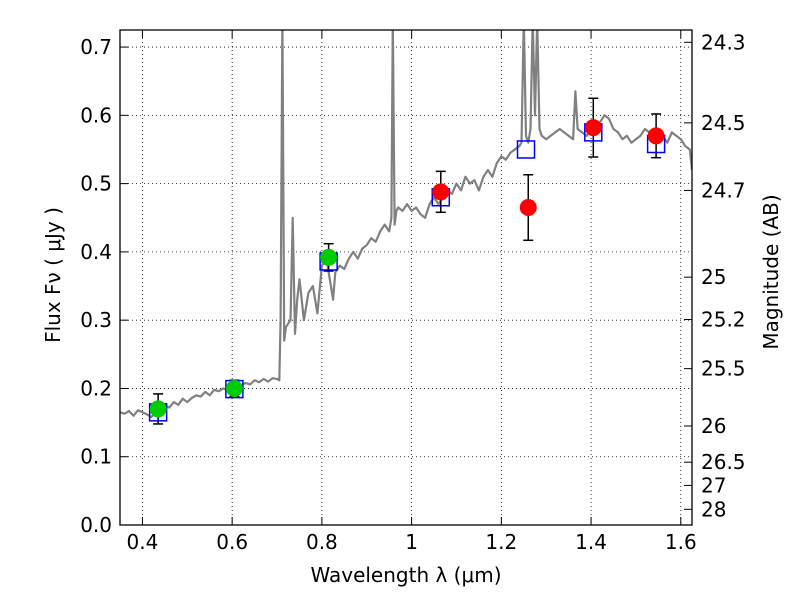 This screenshot has height=600, width=800. I want to click on y-tick-label: 0.0, so click(96, 525).